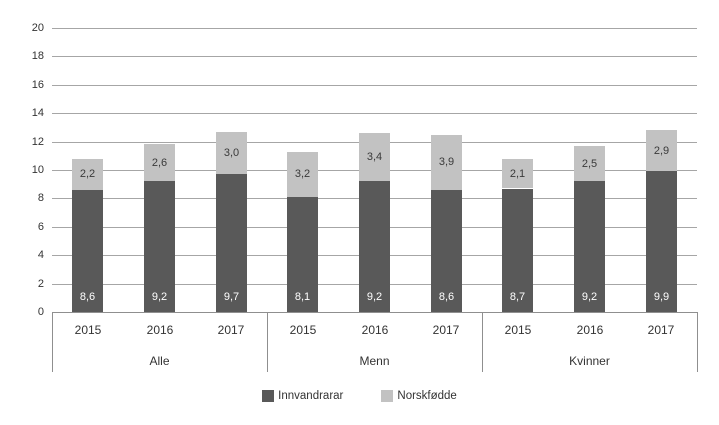 This screenshot has height=425, width=719. What do you see at coordinates (37, 170) in the screenshot?
I see `y-tick-label: 10` at bounding box center [37, 170].